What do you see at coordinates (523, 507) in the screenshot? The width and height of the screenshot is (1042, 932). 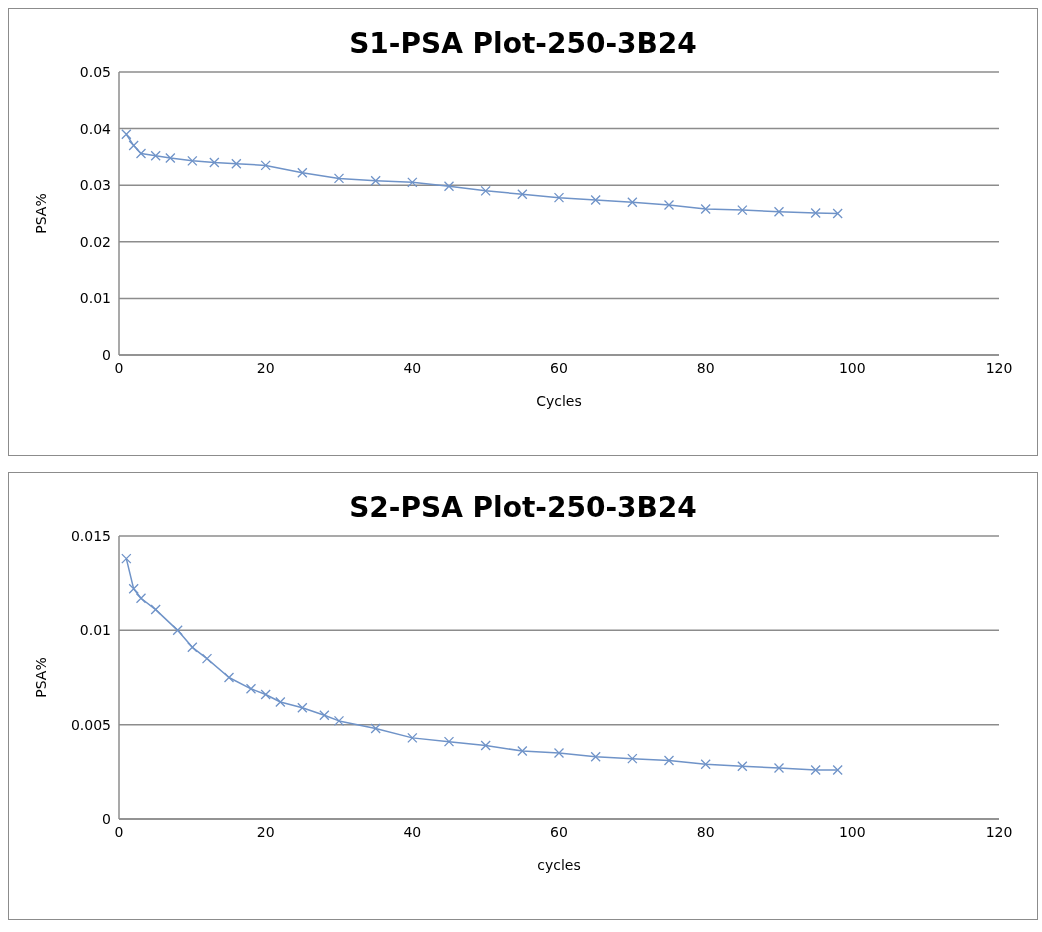 I see `chart-title: S2-PSA Plot-250-3B24` at bounding box center [523, 507].